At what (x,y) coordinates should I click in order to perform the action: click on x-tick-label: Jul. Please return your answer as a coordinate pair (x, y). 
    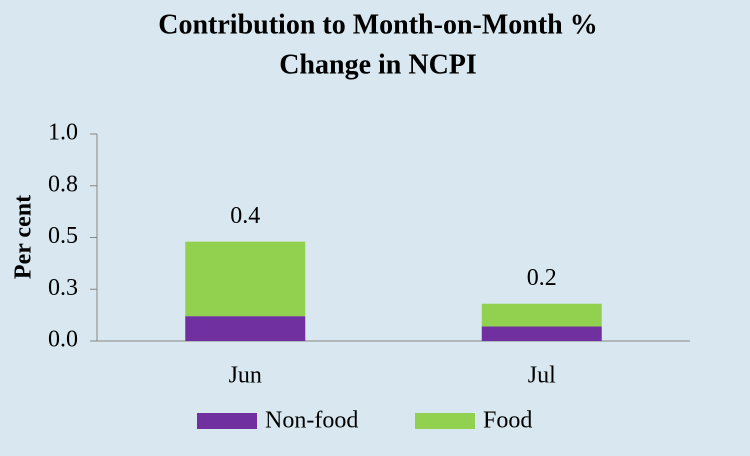
    Looking at the image, I should click on (542, 376).